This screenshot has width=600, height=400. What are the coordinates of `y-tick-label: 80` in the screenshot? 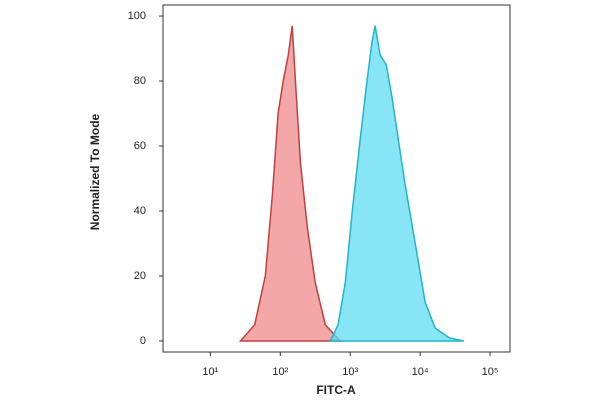 It's located at (140, 81).